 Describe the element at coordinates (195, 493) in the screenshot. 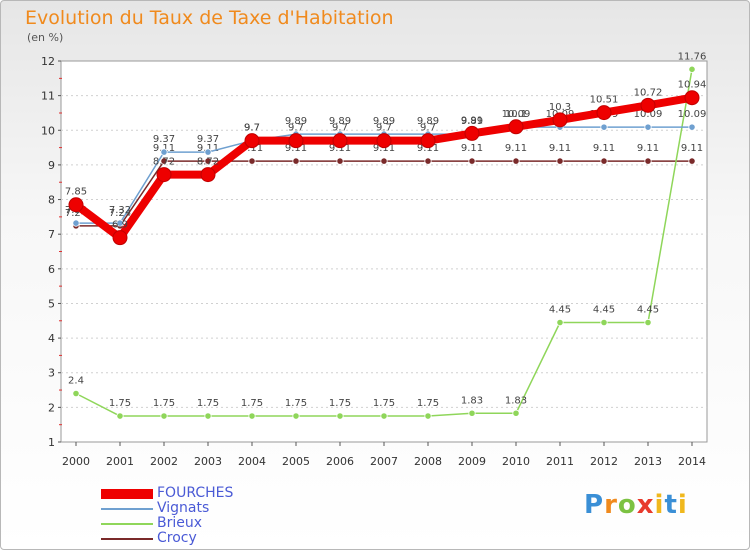

I see `legend-label-fourches: FOURCHES` at that location.